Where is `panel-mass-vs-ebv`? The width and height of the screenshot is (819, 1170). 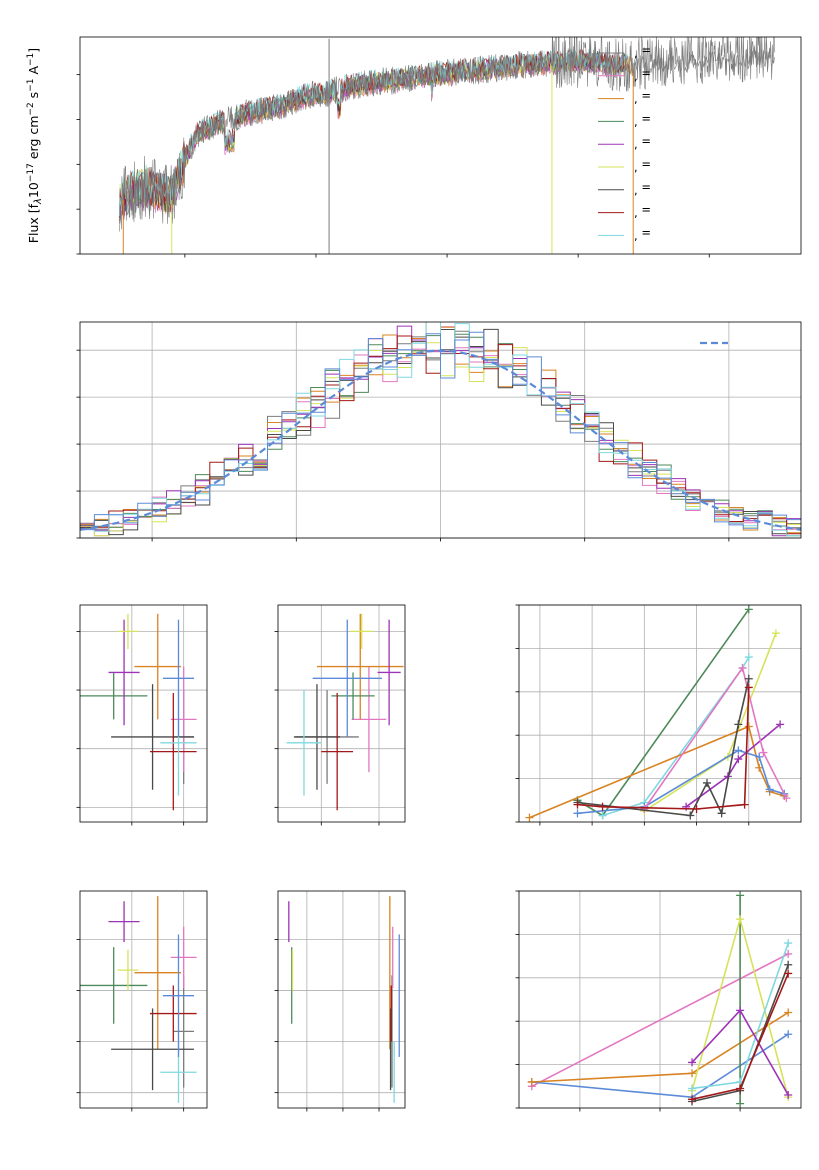 panel-mass-vs-ebv is located at coordinates (340, 1001).